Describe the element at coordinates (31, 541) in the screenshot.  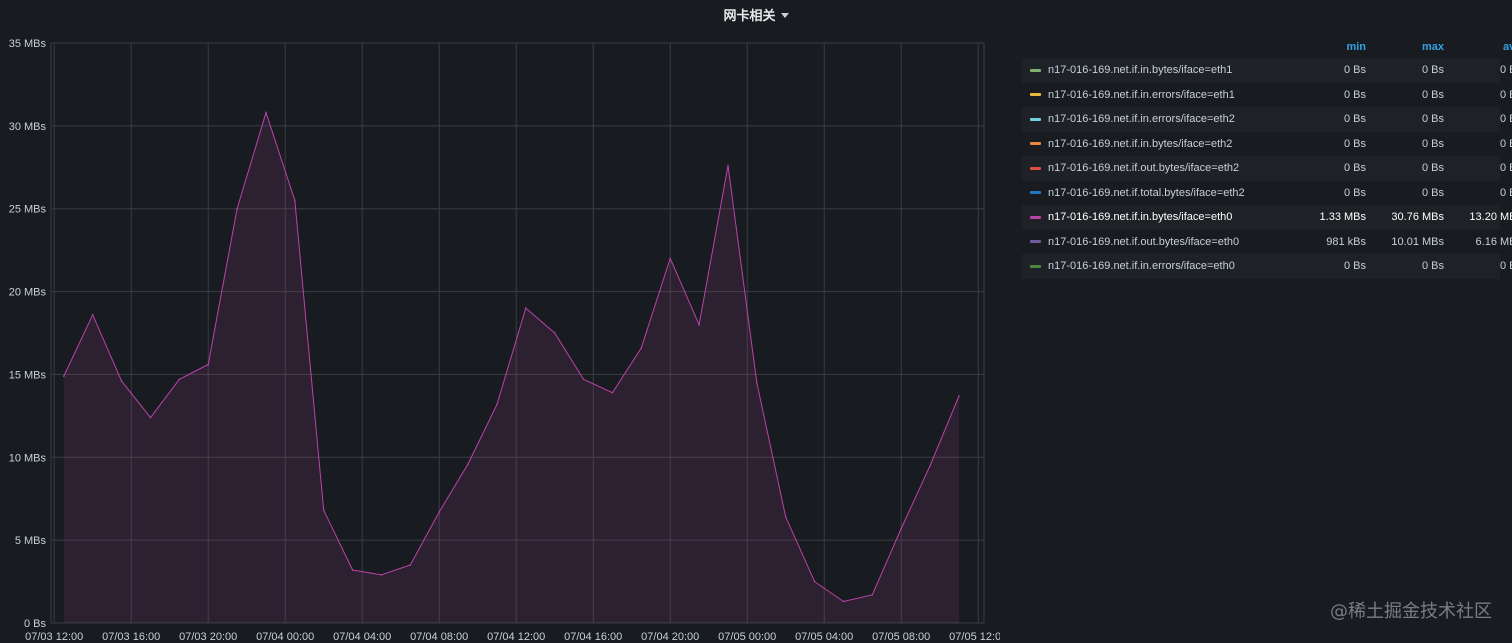
I see `y-tick-label: 5 MBs` at that location.